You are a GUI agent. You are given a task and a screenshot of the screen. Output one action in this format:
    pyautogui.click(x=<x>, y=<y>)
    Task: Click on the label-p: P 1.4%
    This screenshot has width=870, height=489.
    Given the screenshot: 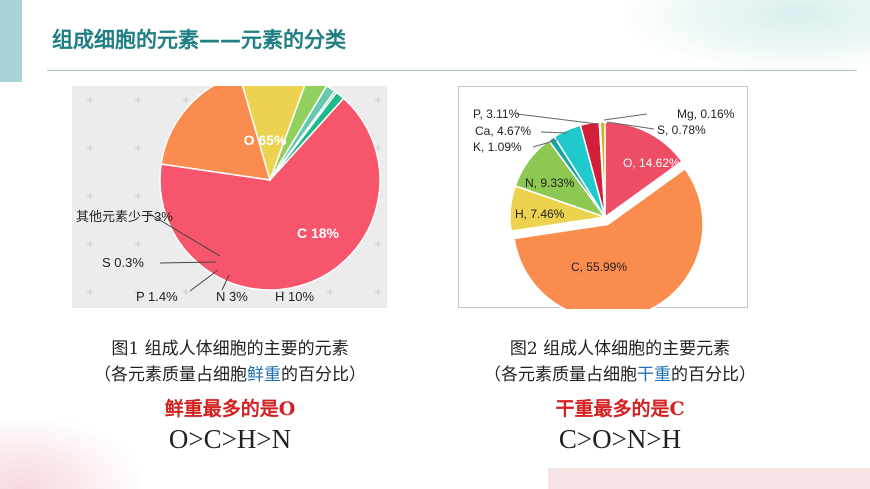 What is the action you would take?
    pyautogui.click(x=157, y=296)
    